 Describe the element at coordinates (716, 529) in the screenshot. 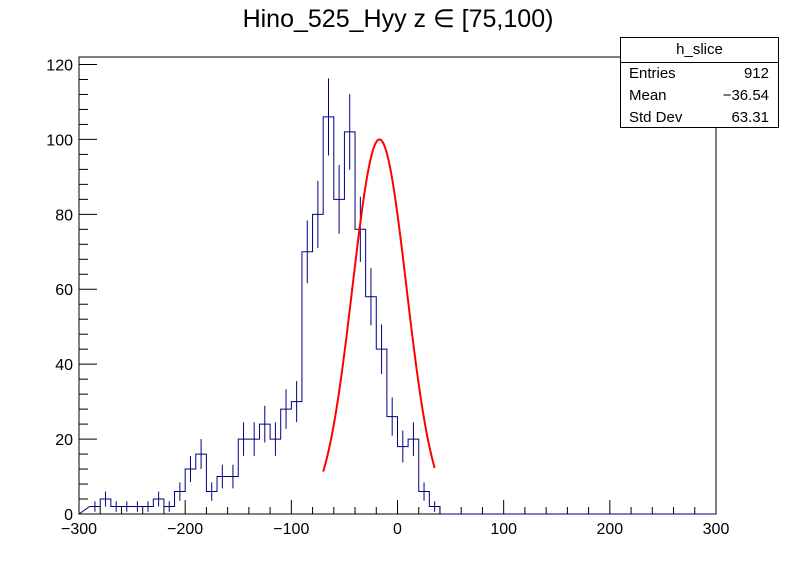

I see `x-tick-label: 300` at that location.